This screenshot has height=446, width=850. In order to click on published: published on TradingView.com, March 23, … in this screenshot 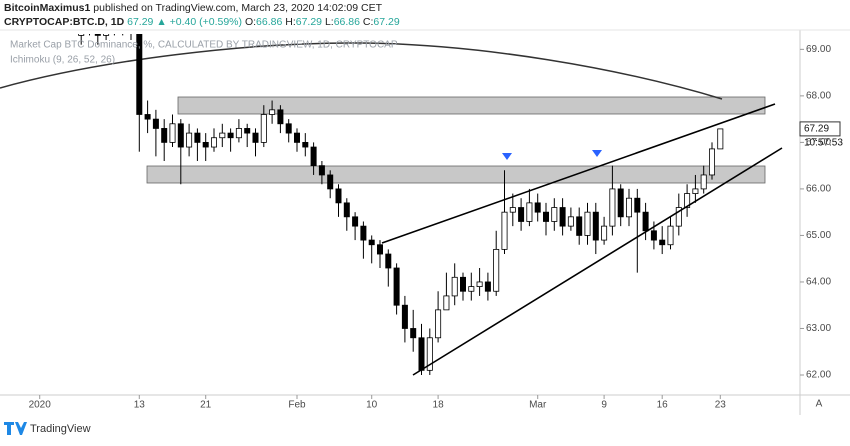, I will do `click(237, 8)`.